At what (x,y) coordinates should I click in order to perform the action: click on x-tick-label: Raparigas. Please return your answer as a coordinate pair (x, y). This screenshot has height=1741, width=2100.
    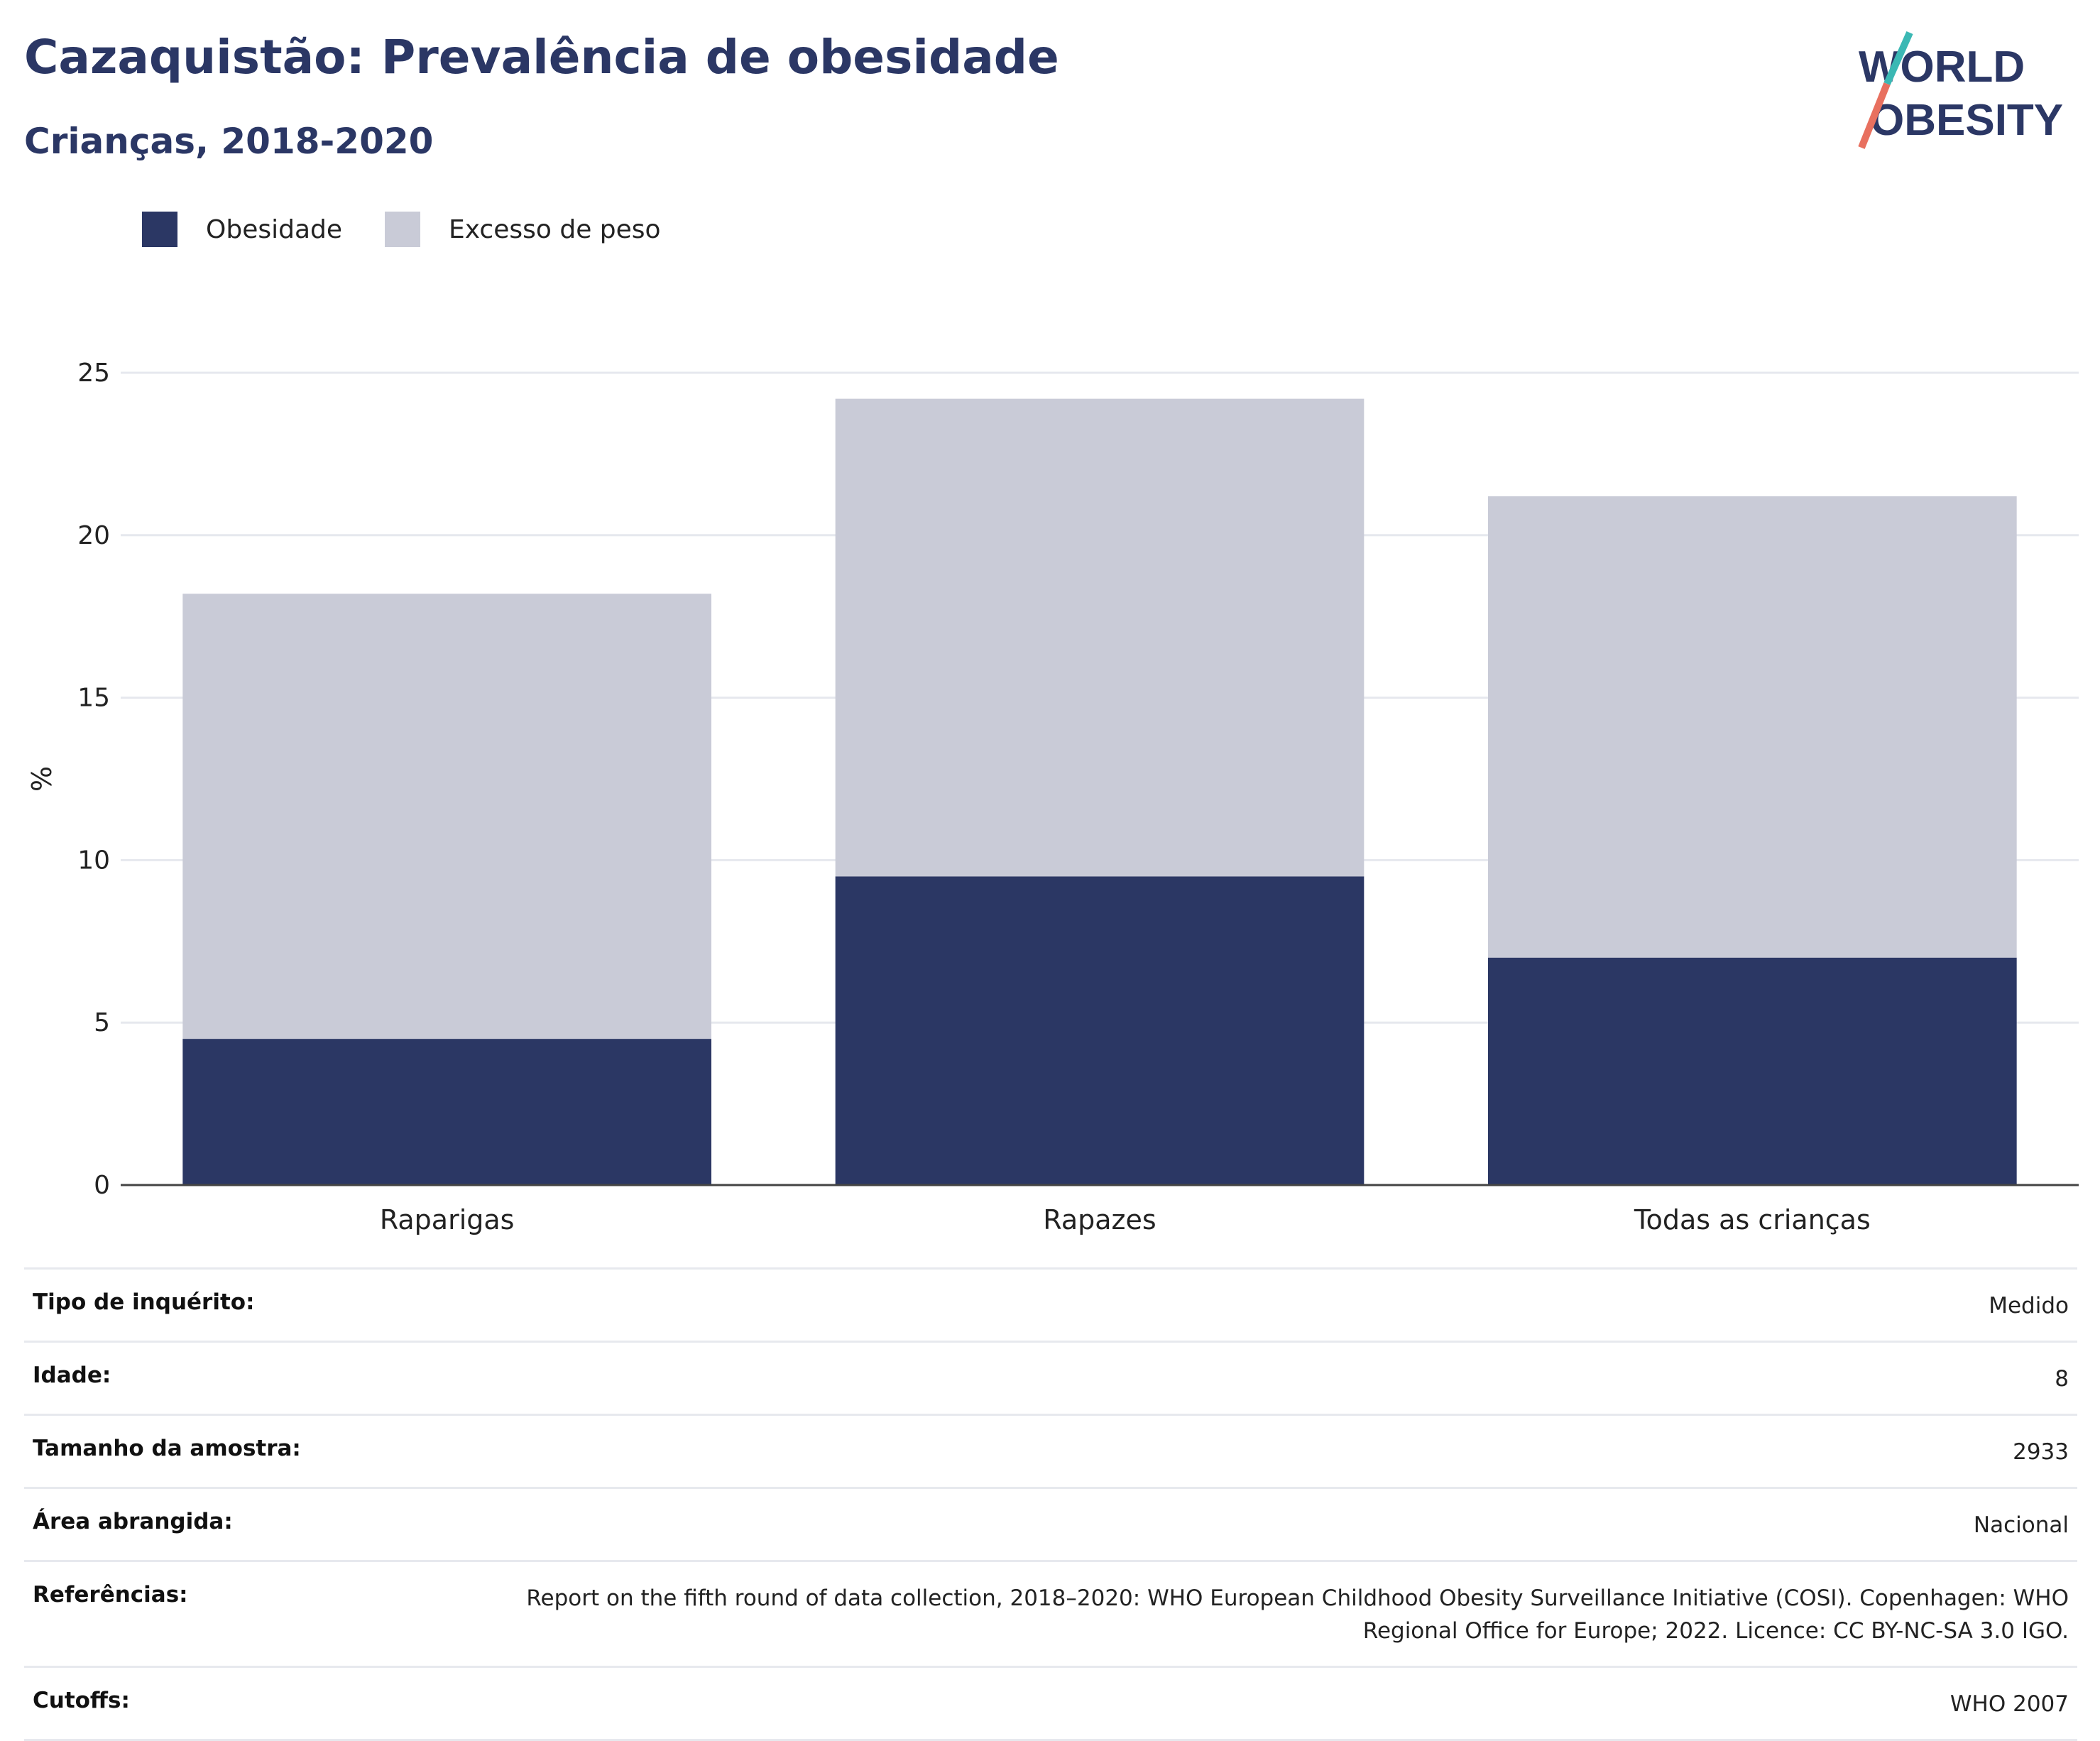
    Looking at the image, I should click on (447, 1219).